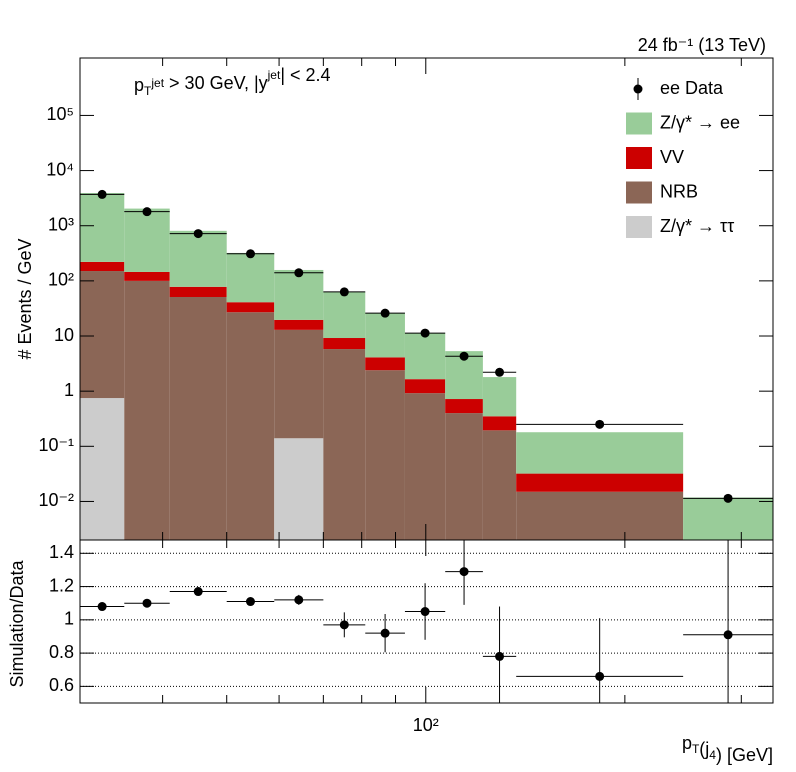 The image size is (796, 772). I want to click on y-tick-label: 1.2, so click(61, 585).